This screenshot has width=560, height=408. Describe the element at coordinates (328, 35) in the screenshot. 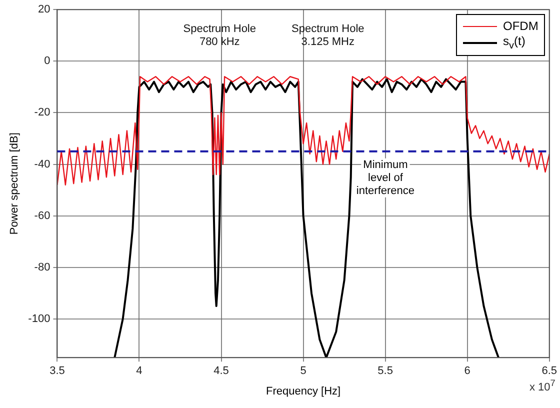

I see `annotation: Spectrum Hole 3.125 MHz` at that location.